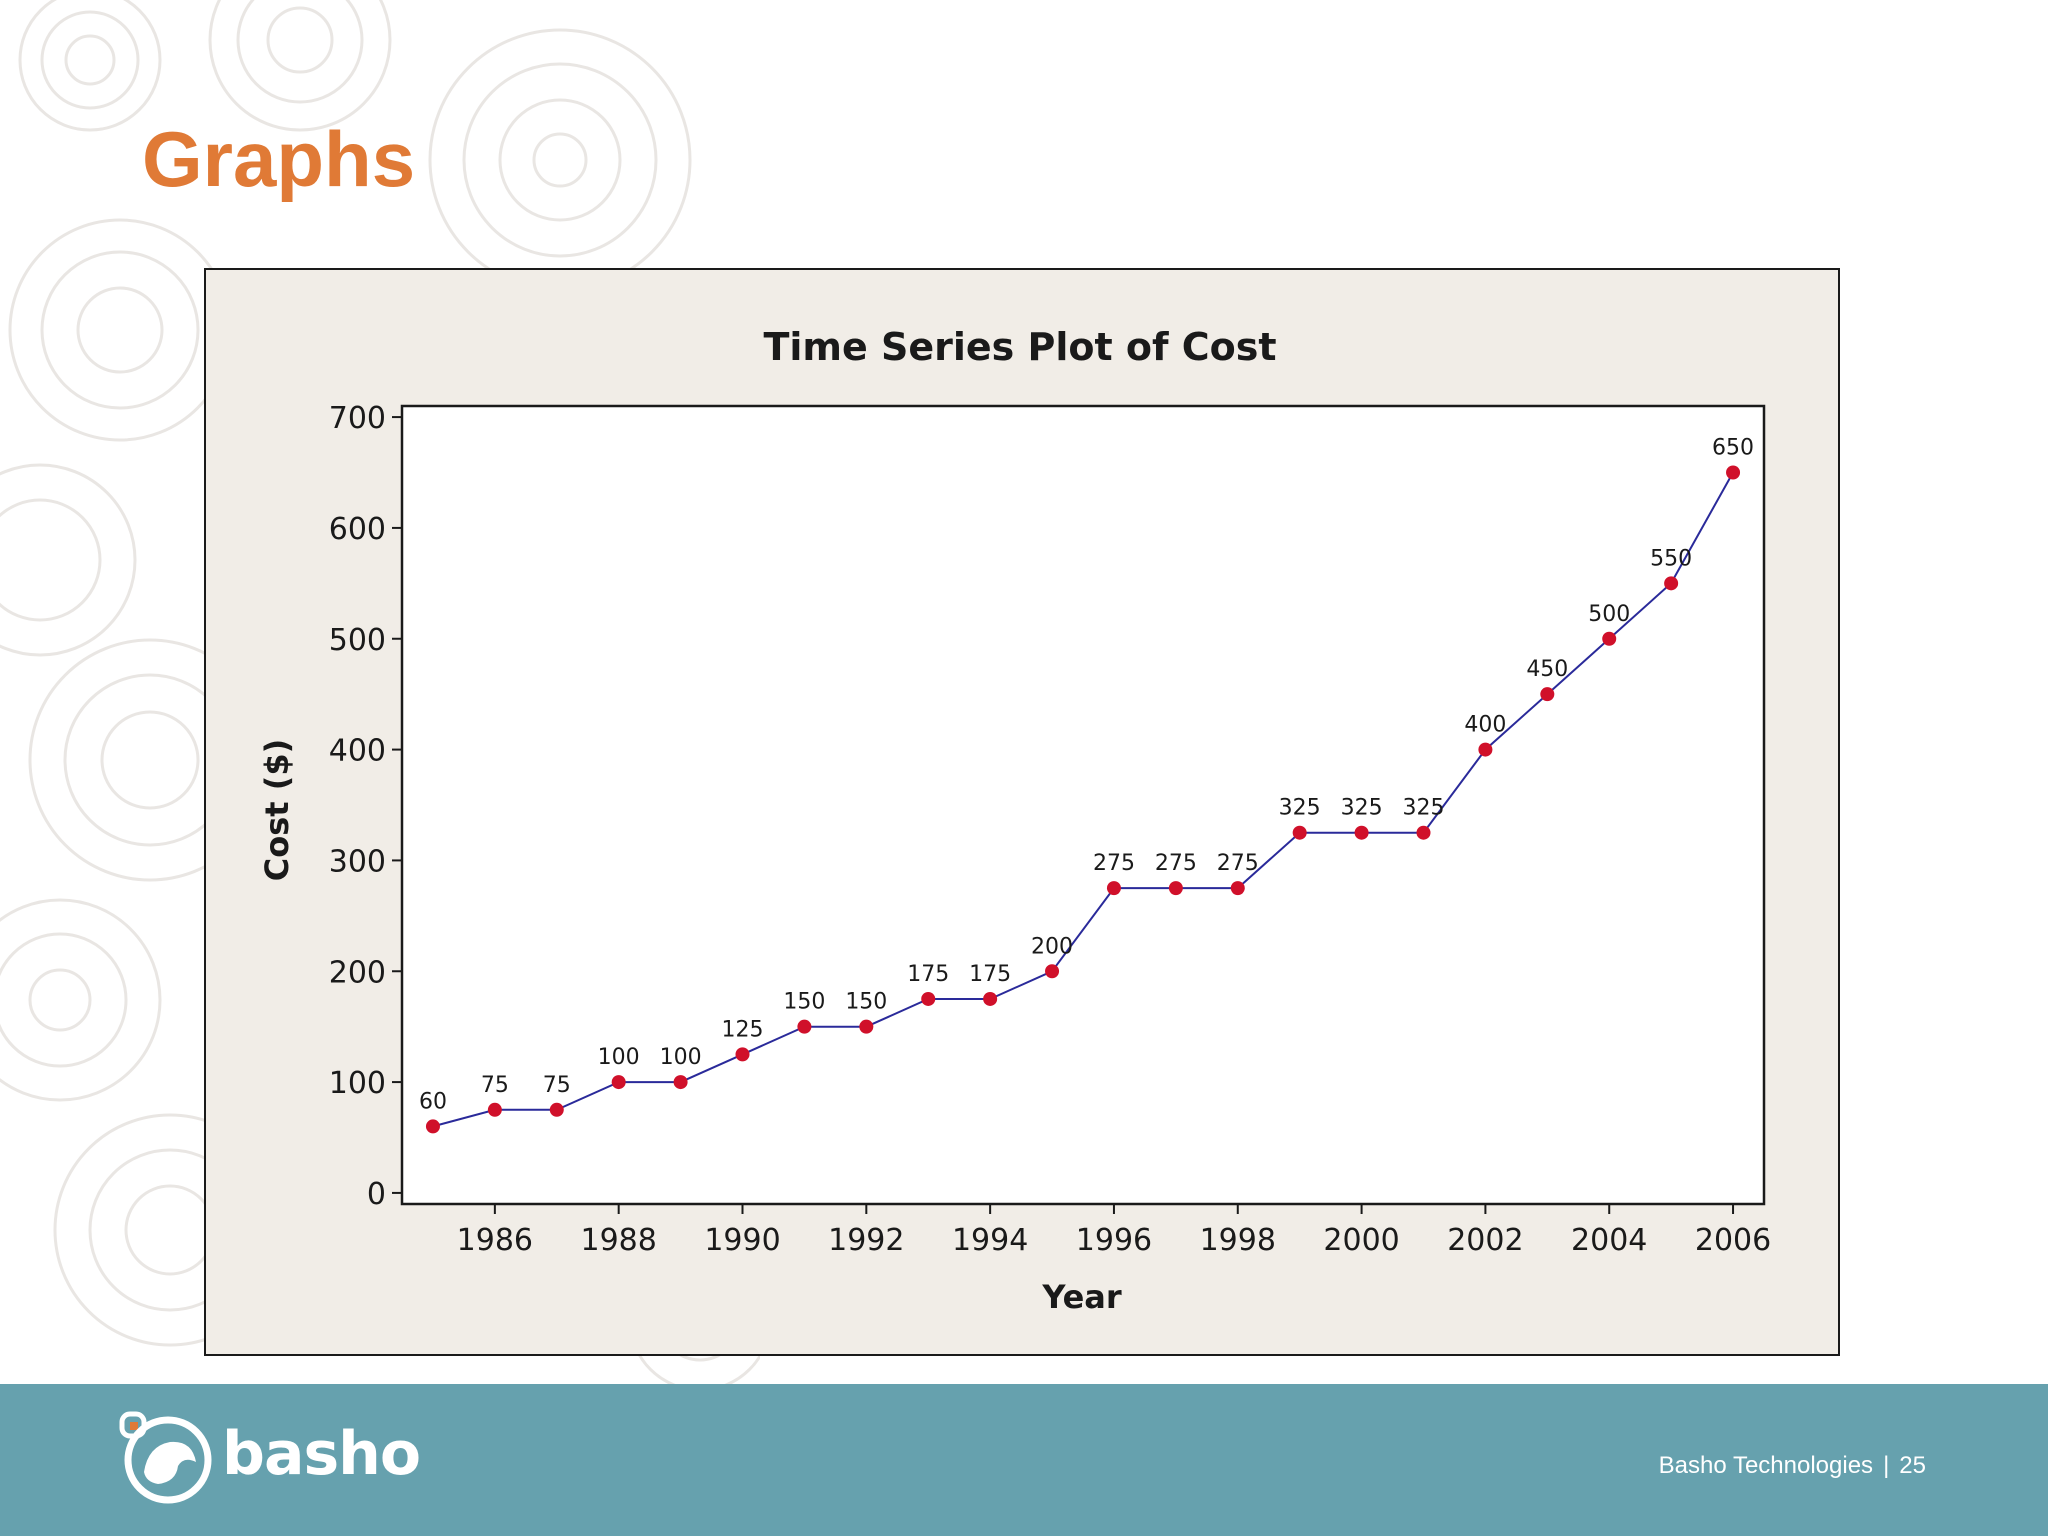 This screenshot has width=2048, height=1536. What do you see at coordinates (279, 159) in the screenshot?
I see `slide-title: Graphs` at bounding box center [279, 159].